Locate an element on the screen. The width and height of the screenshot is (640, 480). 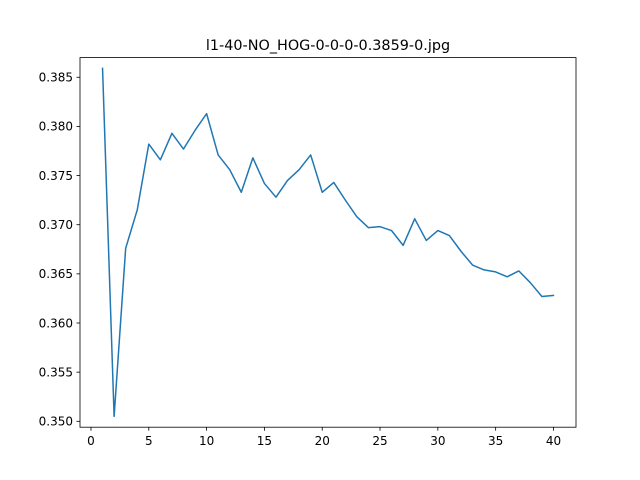
y-tick-label: 0.370 is located at coordinates (56, 225).